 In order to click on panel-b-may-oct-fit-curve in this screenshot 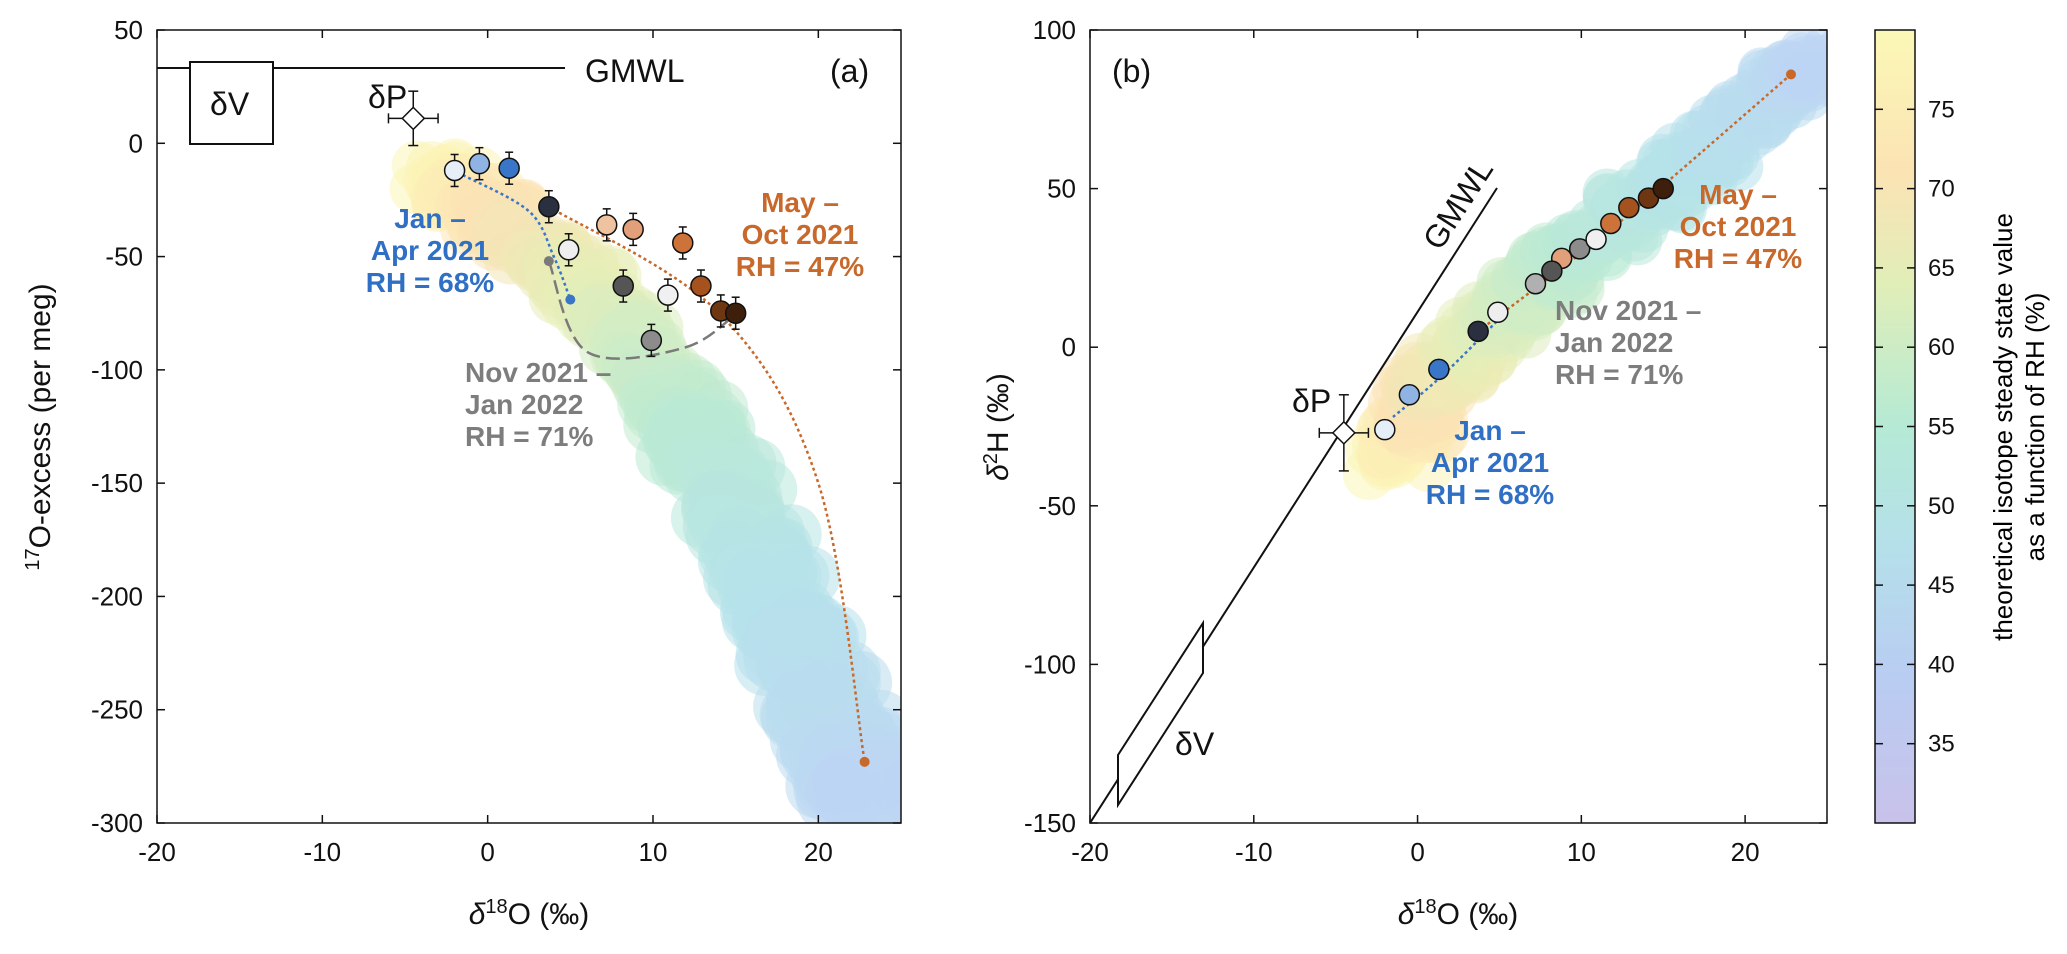, I will do `click(1634, 203)`.